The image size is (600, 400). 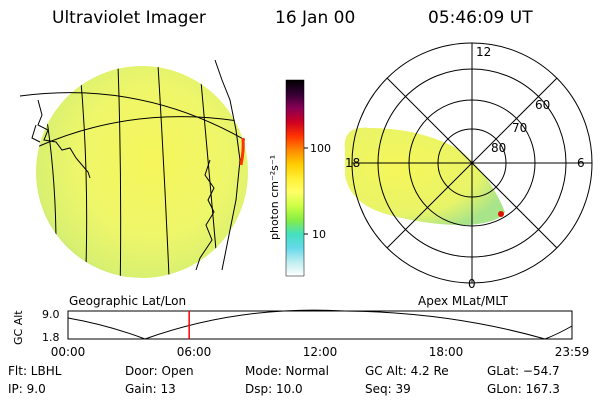 I want to click on polar-caption: Apex MLat/MLT, so click(x=463, y=301).